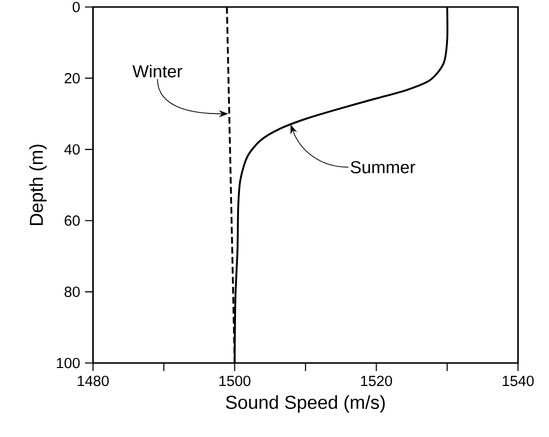  What do you see at coordinates (76, 7) in the screenshot?
I see `y-tick-label: 0` at bounding box center [76, 7].